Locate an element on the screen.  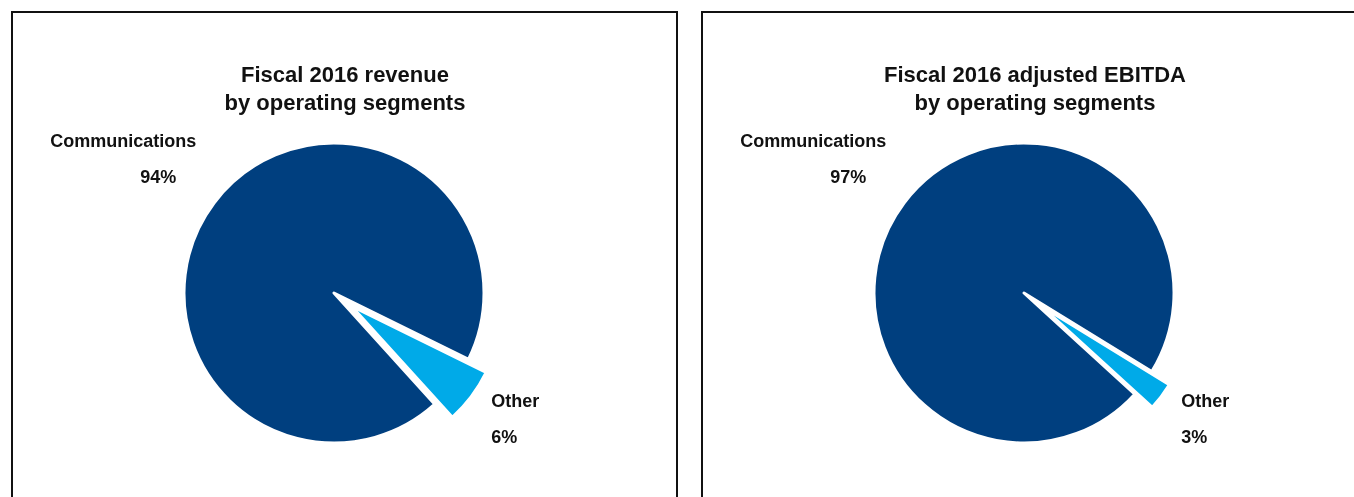
chart-title: Fiscal 2016 adjusted EBITDA by operating segments is located at coordinates (1035, 88).